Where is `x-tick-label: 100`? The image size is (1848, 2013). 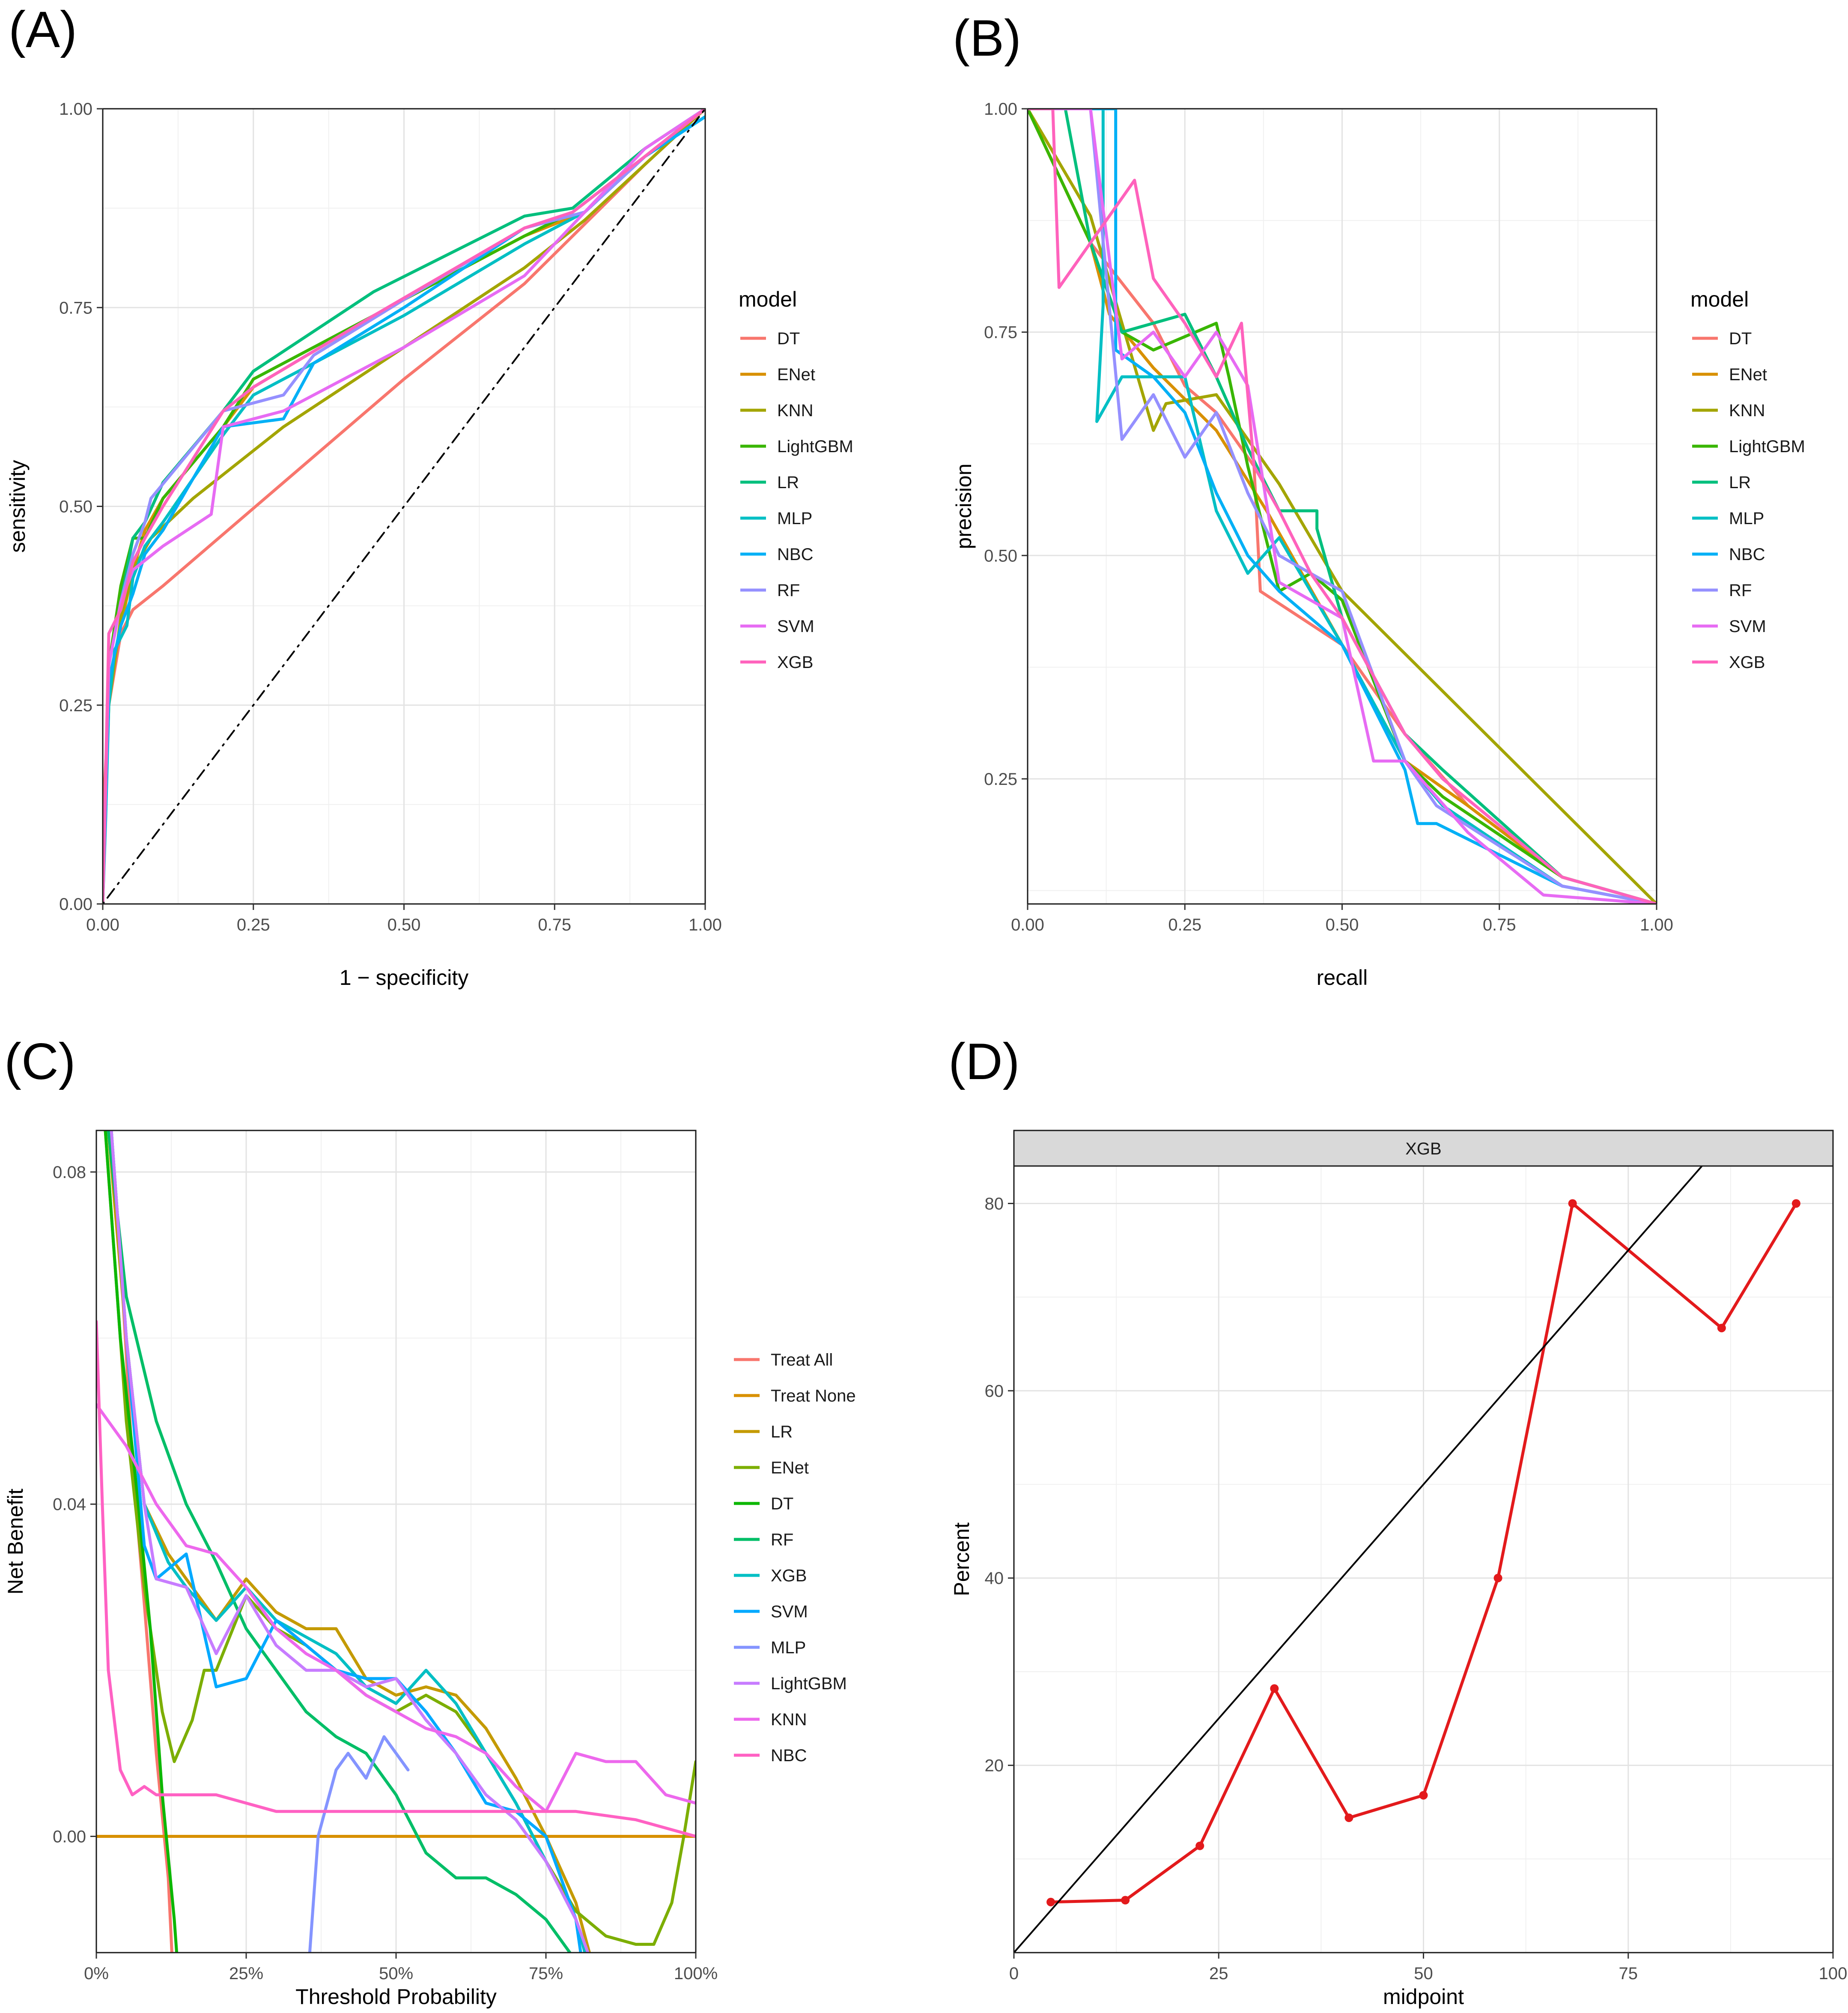 x-tick-label: 100 is located at coordinates (1834, 1973).